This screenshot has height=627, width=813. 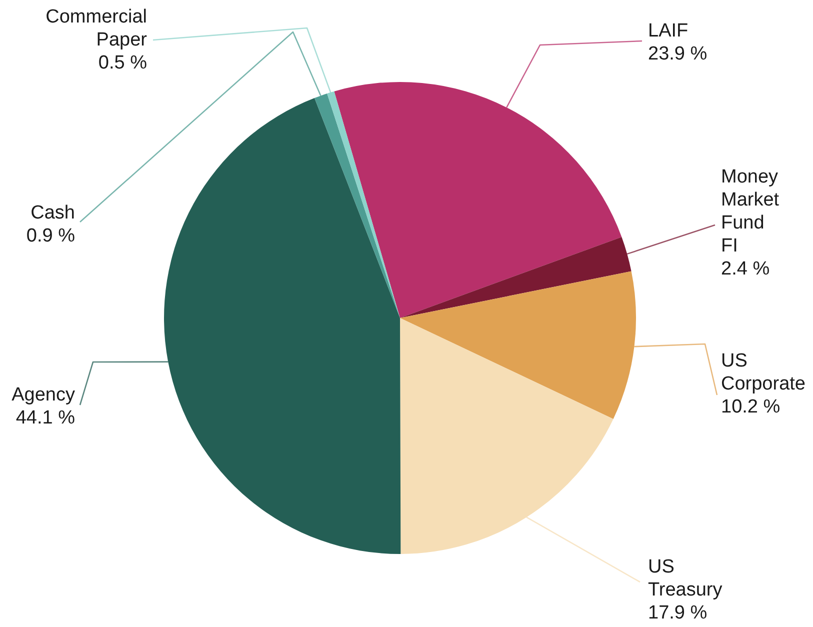 What do you see at coordinates (51, 236) in the screenshot?
I see `data-label: 0.9 %` at bounding box center [51, 236].